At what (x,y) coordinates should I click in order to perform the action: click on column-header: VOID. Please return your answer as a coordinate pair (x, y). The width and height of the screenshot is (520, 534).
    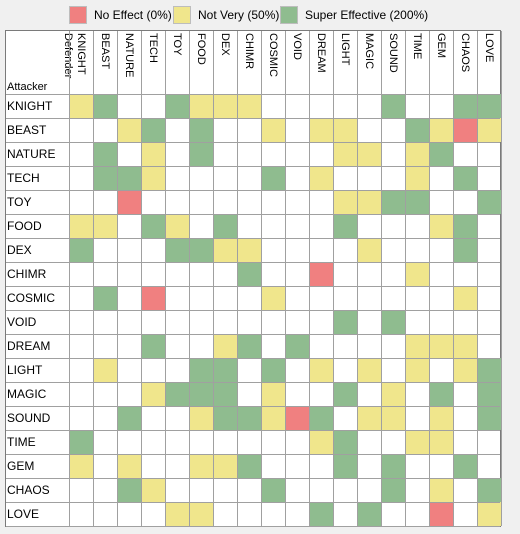
    Looking at the image, I should click on (297, 46).